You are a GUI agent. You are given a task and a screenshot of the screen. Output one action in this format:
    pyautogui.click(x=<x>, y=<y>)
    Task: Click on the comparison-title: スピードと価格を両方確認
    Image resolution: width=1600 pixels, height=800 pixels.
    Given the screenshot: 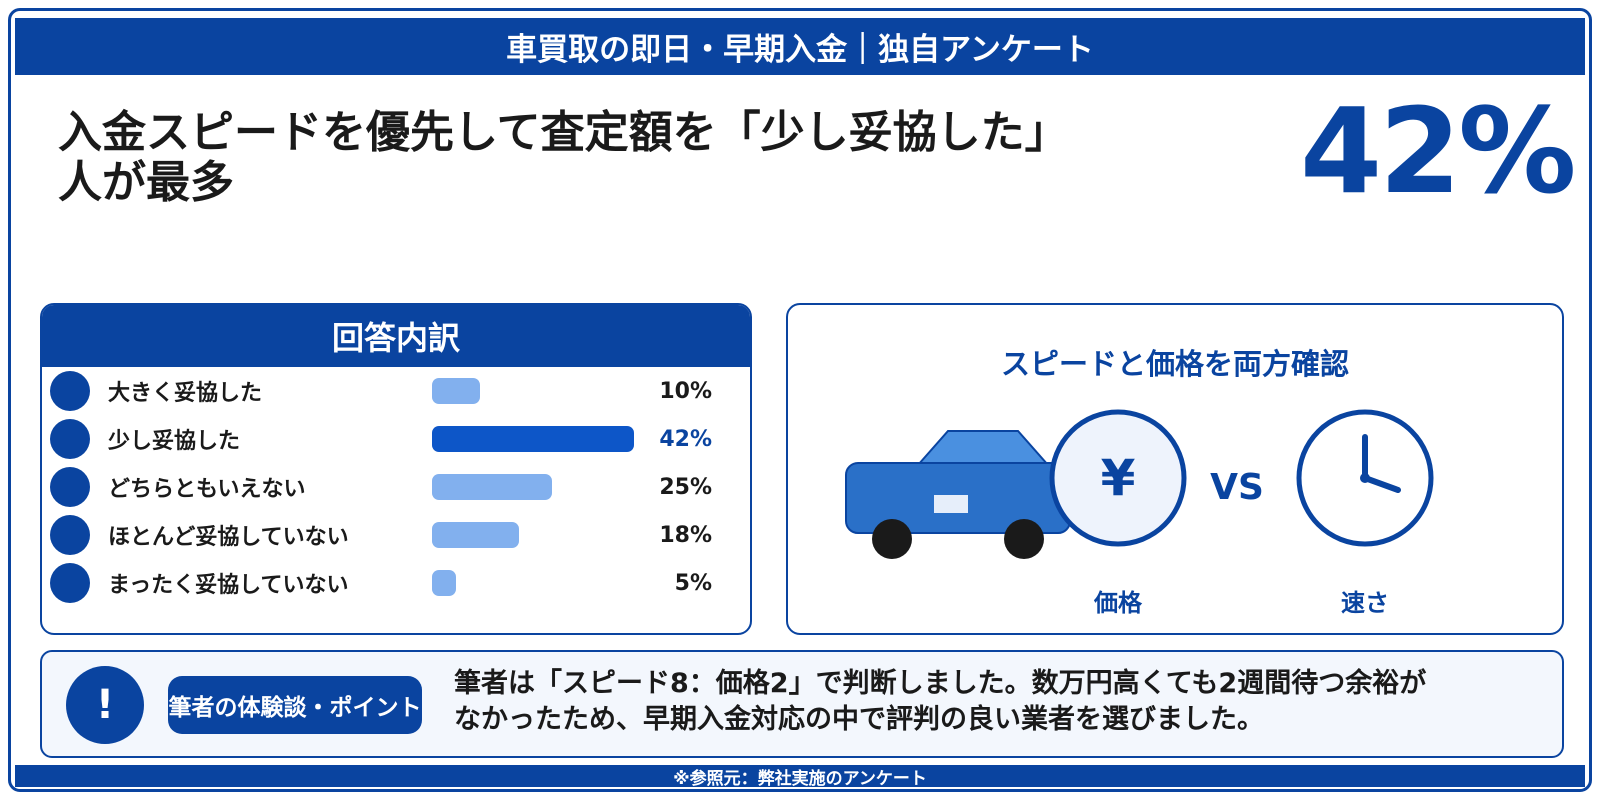 What is the action you would take?
    pyautogui.click(x=1174, y=364)
    